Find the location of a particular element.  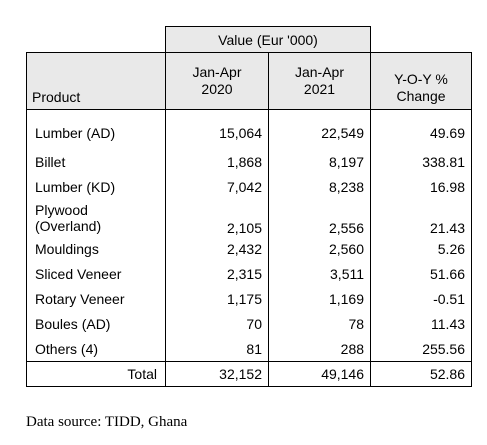

value-2020-cell: 7,042 is located at coordinates (217, 186).